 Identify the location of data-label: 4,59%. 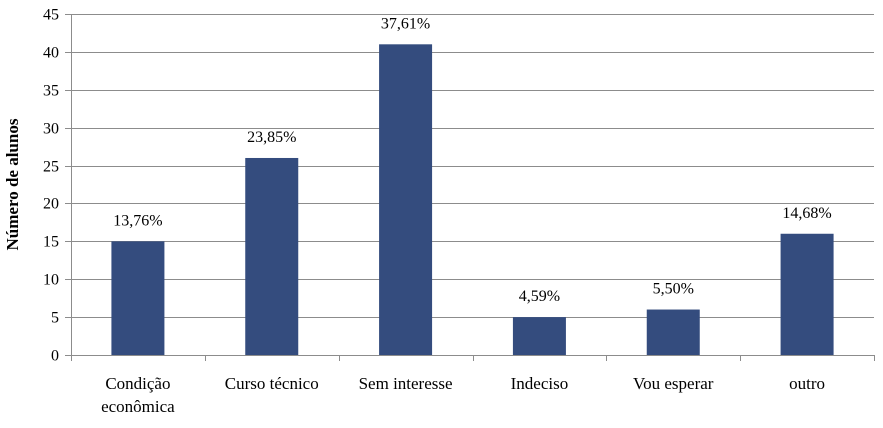
(539, 296).